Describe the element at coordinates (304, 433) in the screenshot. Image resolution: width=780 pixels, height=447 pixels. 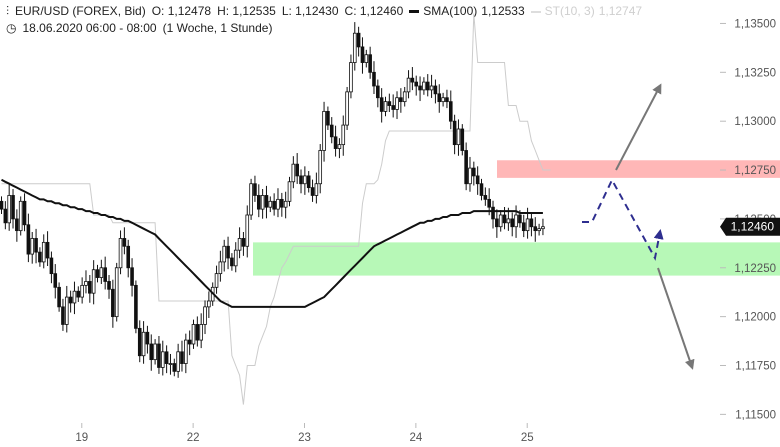
I see `x-axis: 19 22 23 24 25` at that location.